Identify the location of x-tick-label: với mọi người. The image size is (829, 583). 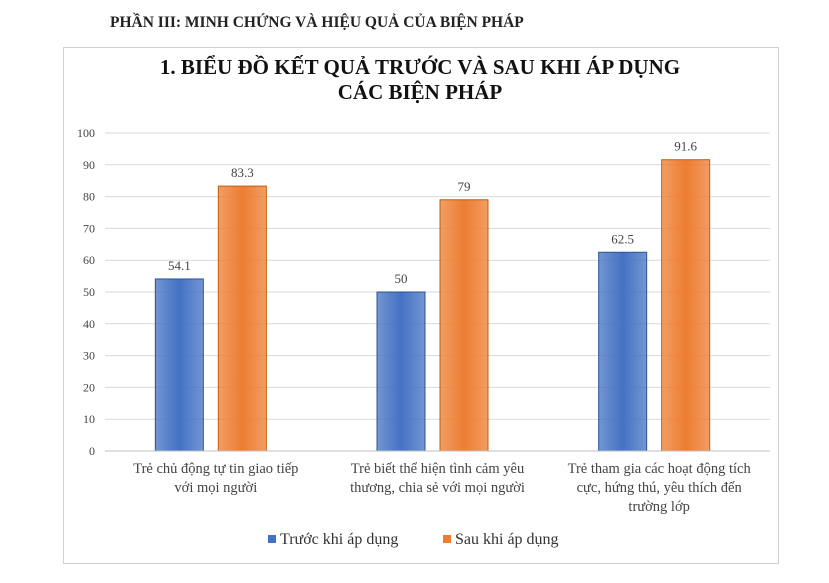
(215, 488).